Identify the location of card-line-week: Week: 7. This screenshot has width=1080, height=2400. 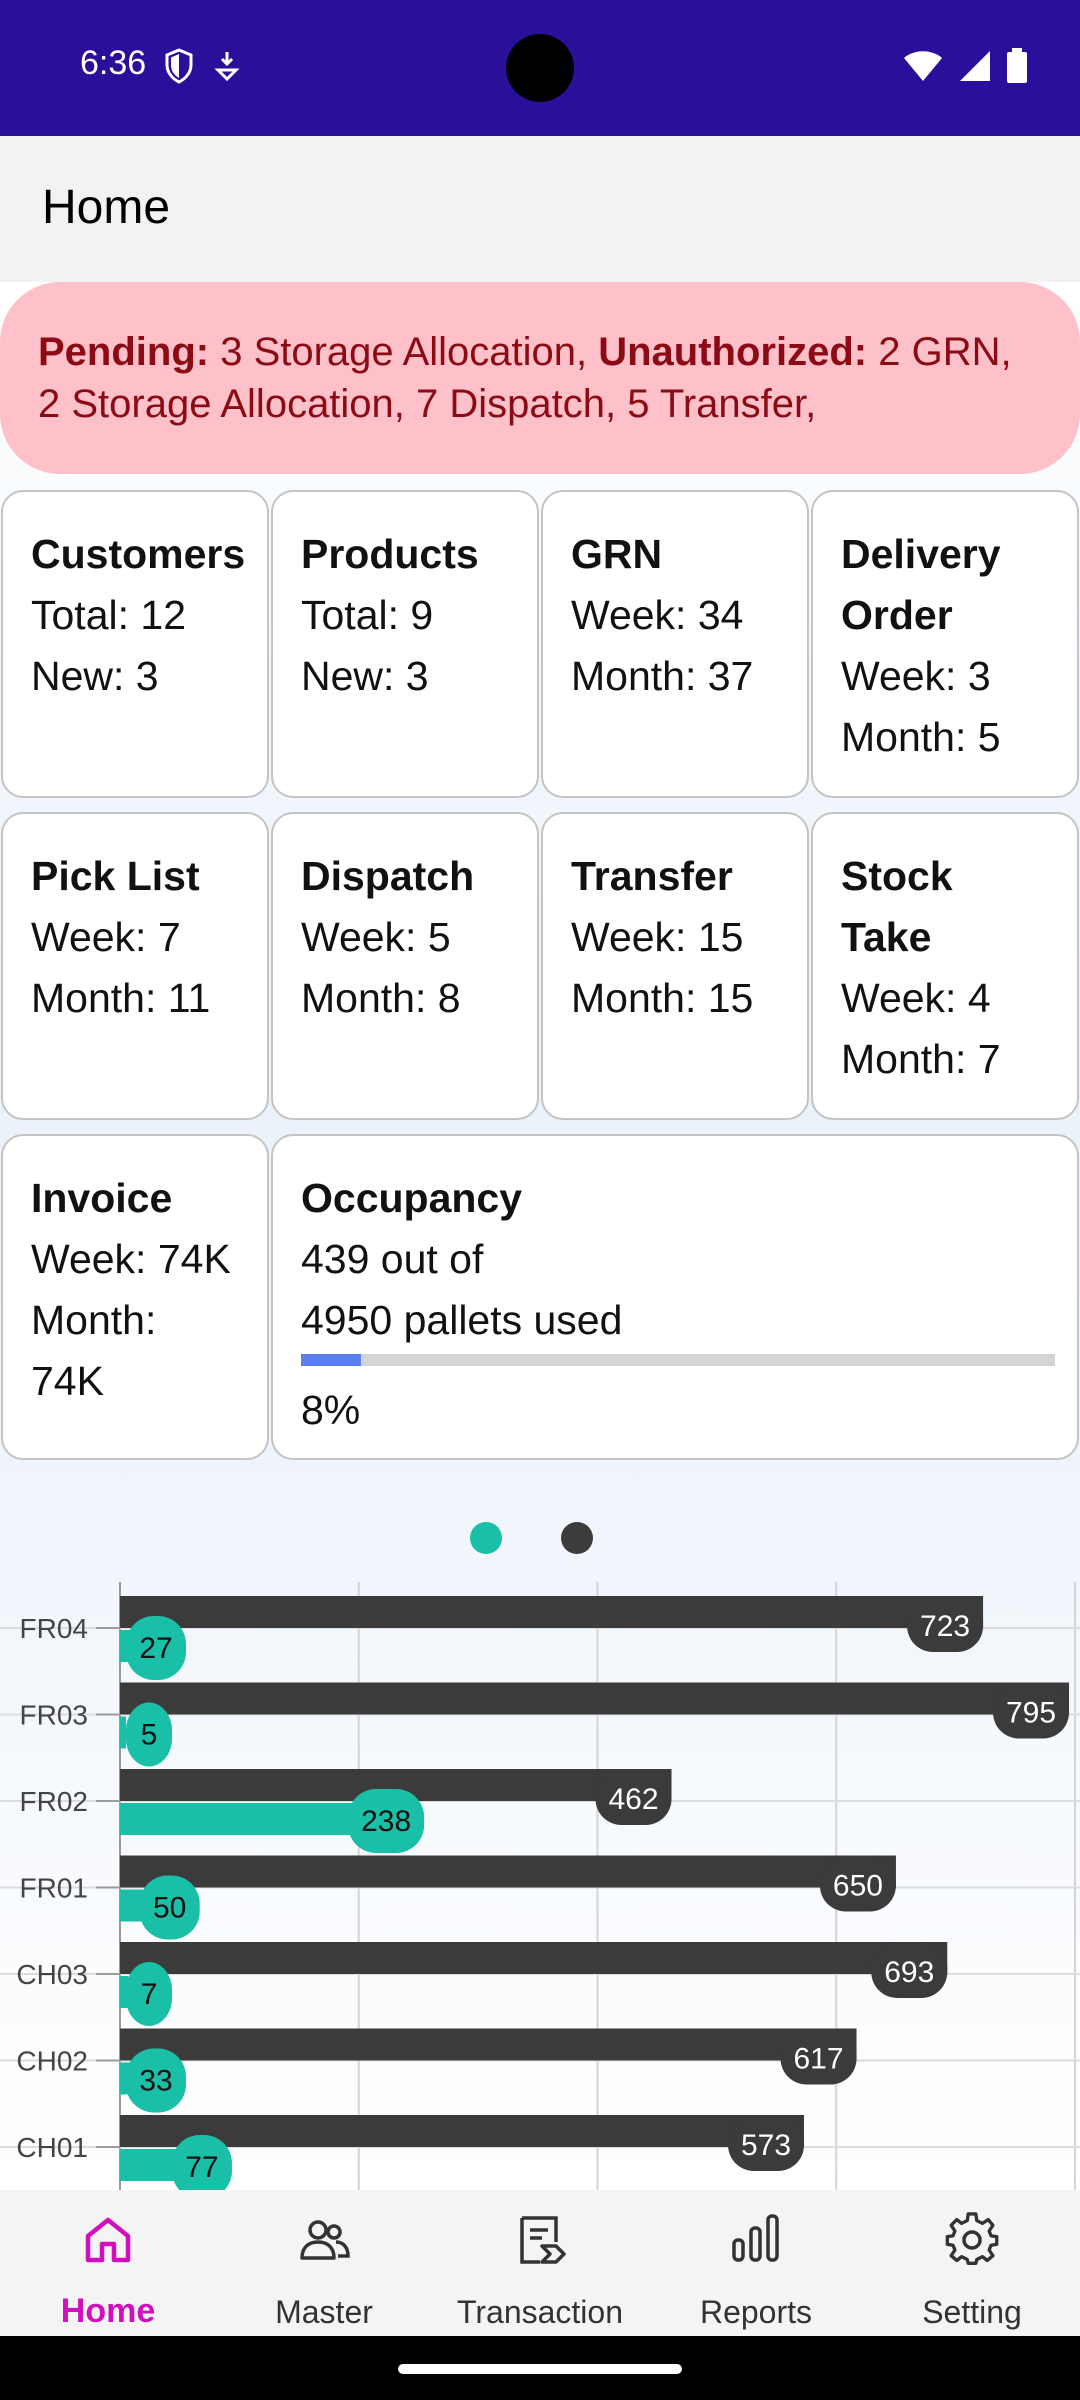
(106, 937).